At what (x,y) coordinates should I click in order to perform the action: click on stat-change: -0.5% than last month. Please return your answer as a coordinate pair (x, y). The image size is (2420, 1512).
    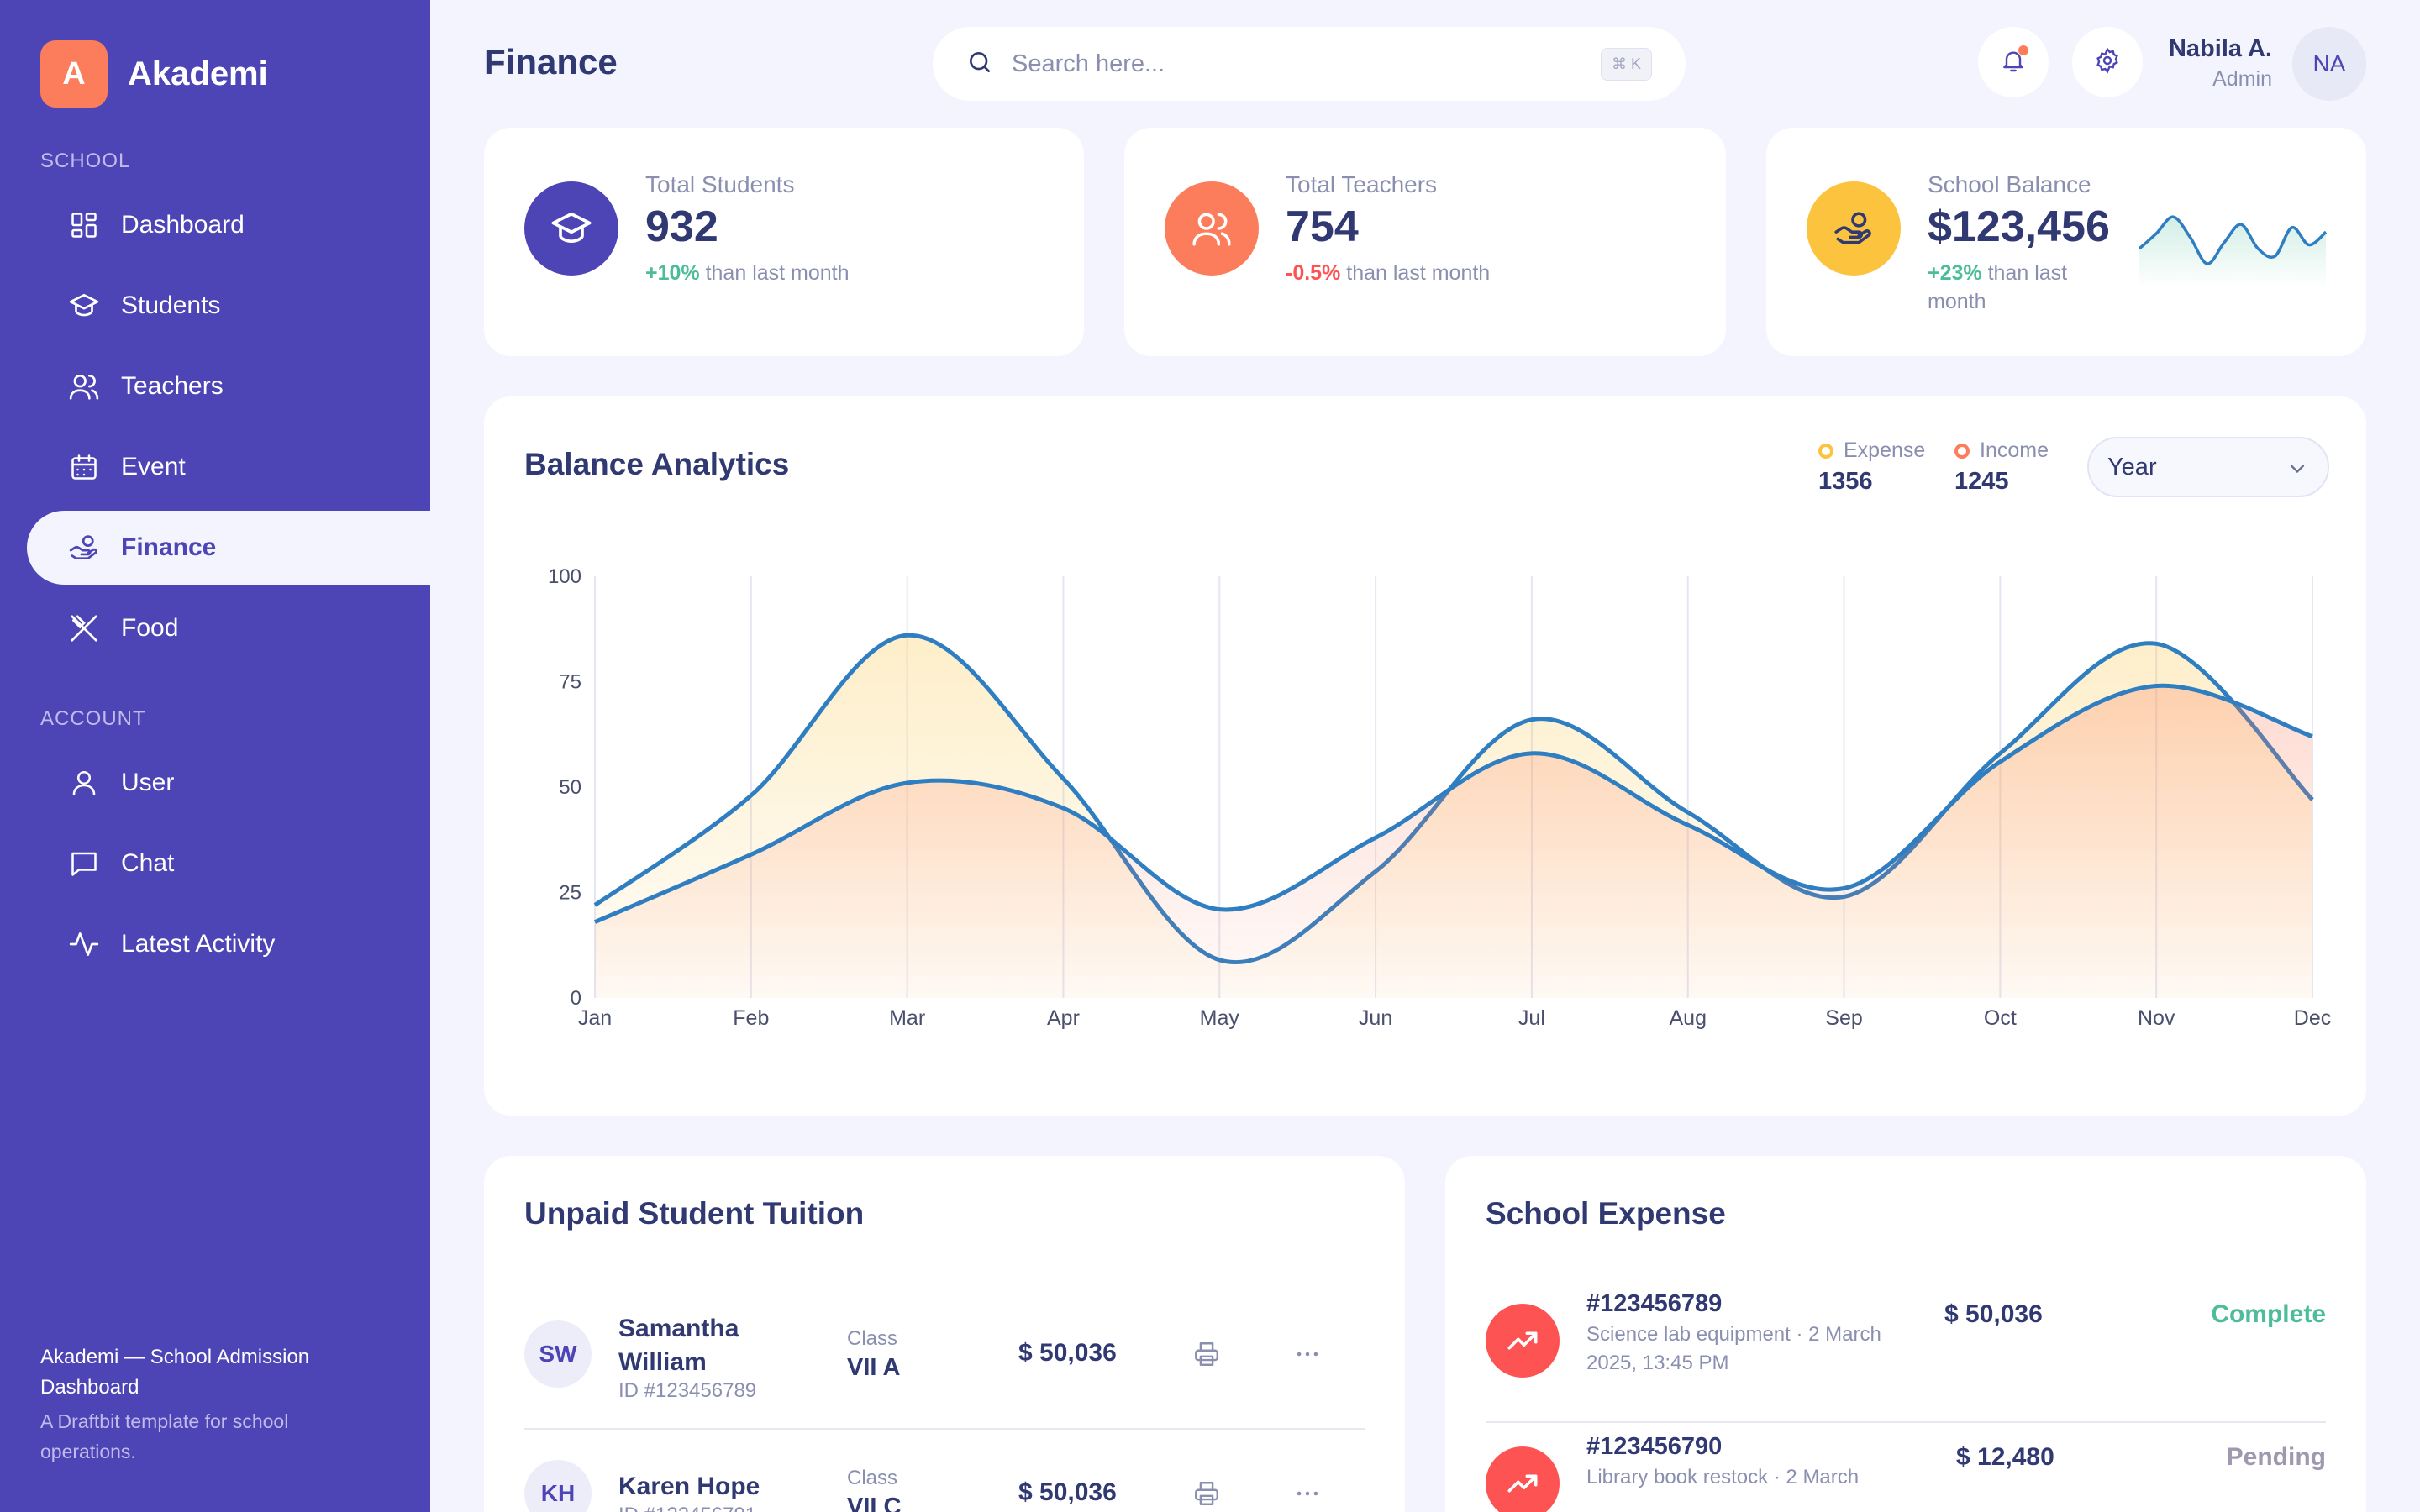
    Looking at the image, I should click on (1388, 273).